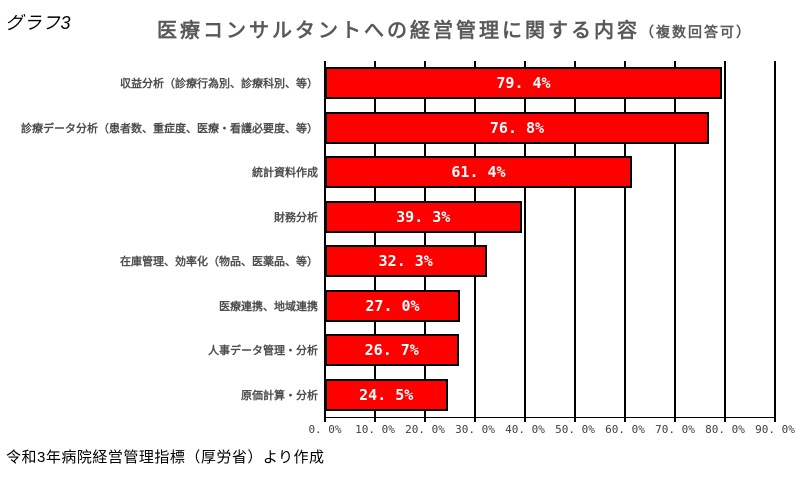 This screenshot has width=800, height=481. Describe the element at coordinates (575, 429) in the screenshot. I see `x-axis-tick-label: 50. 0%` at that location.